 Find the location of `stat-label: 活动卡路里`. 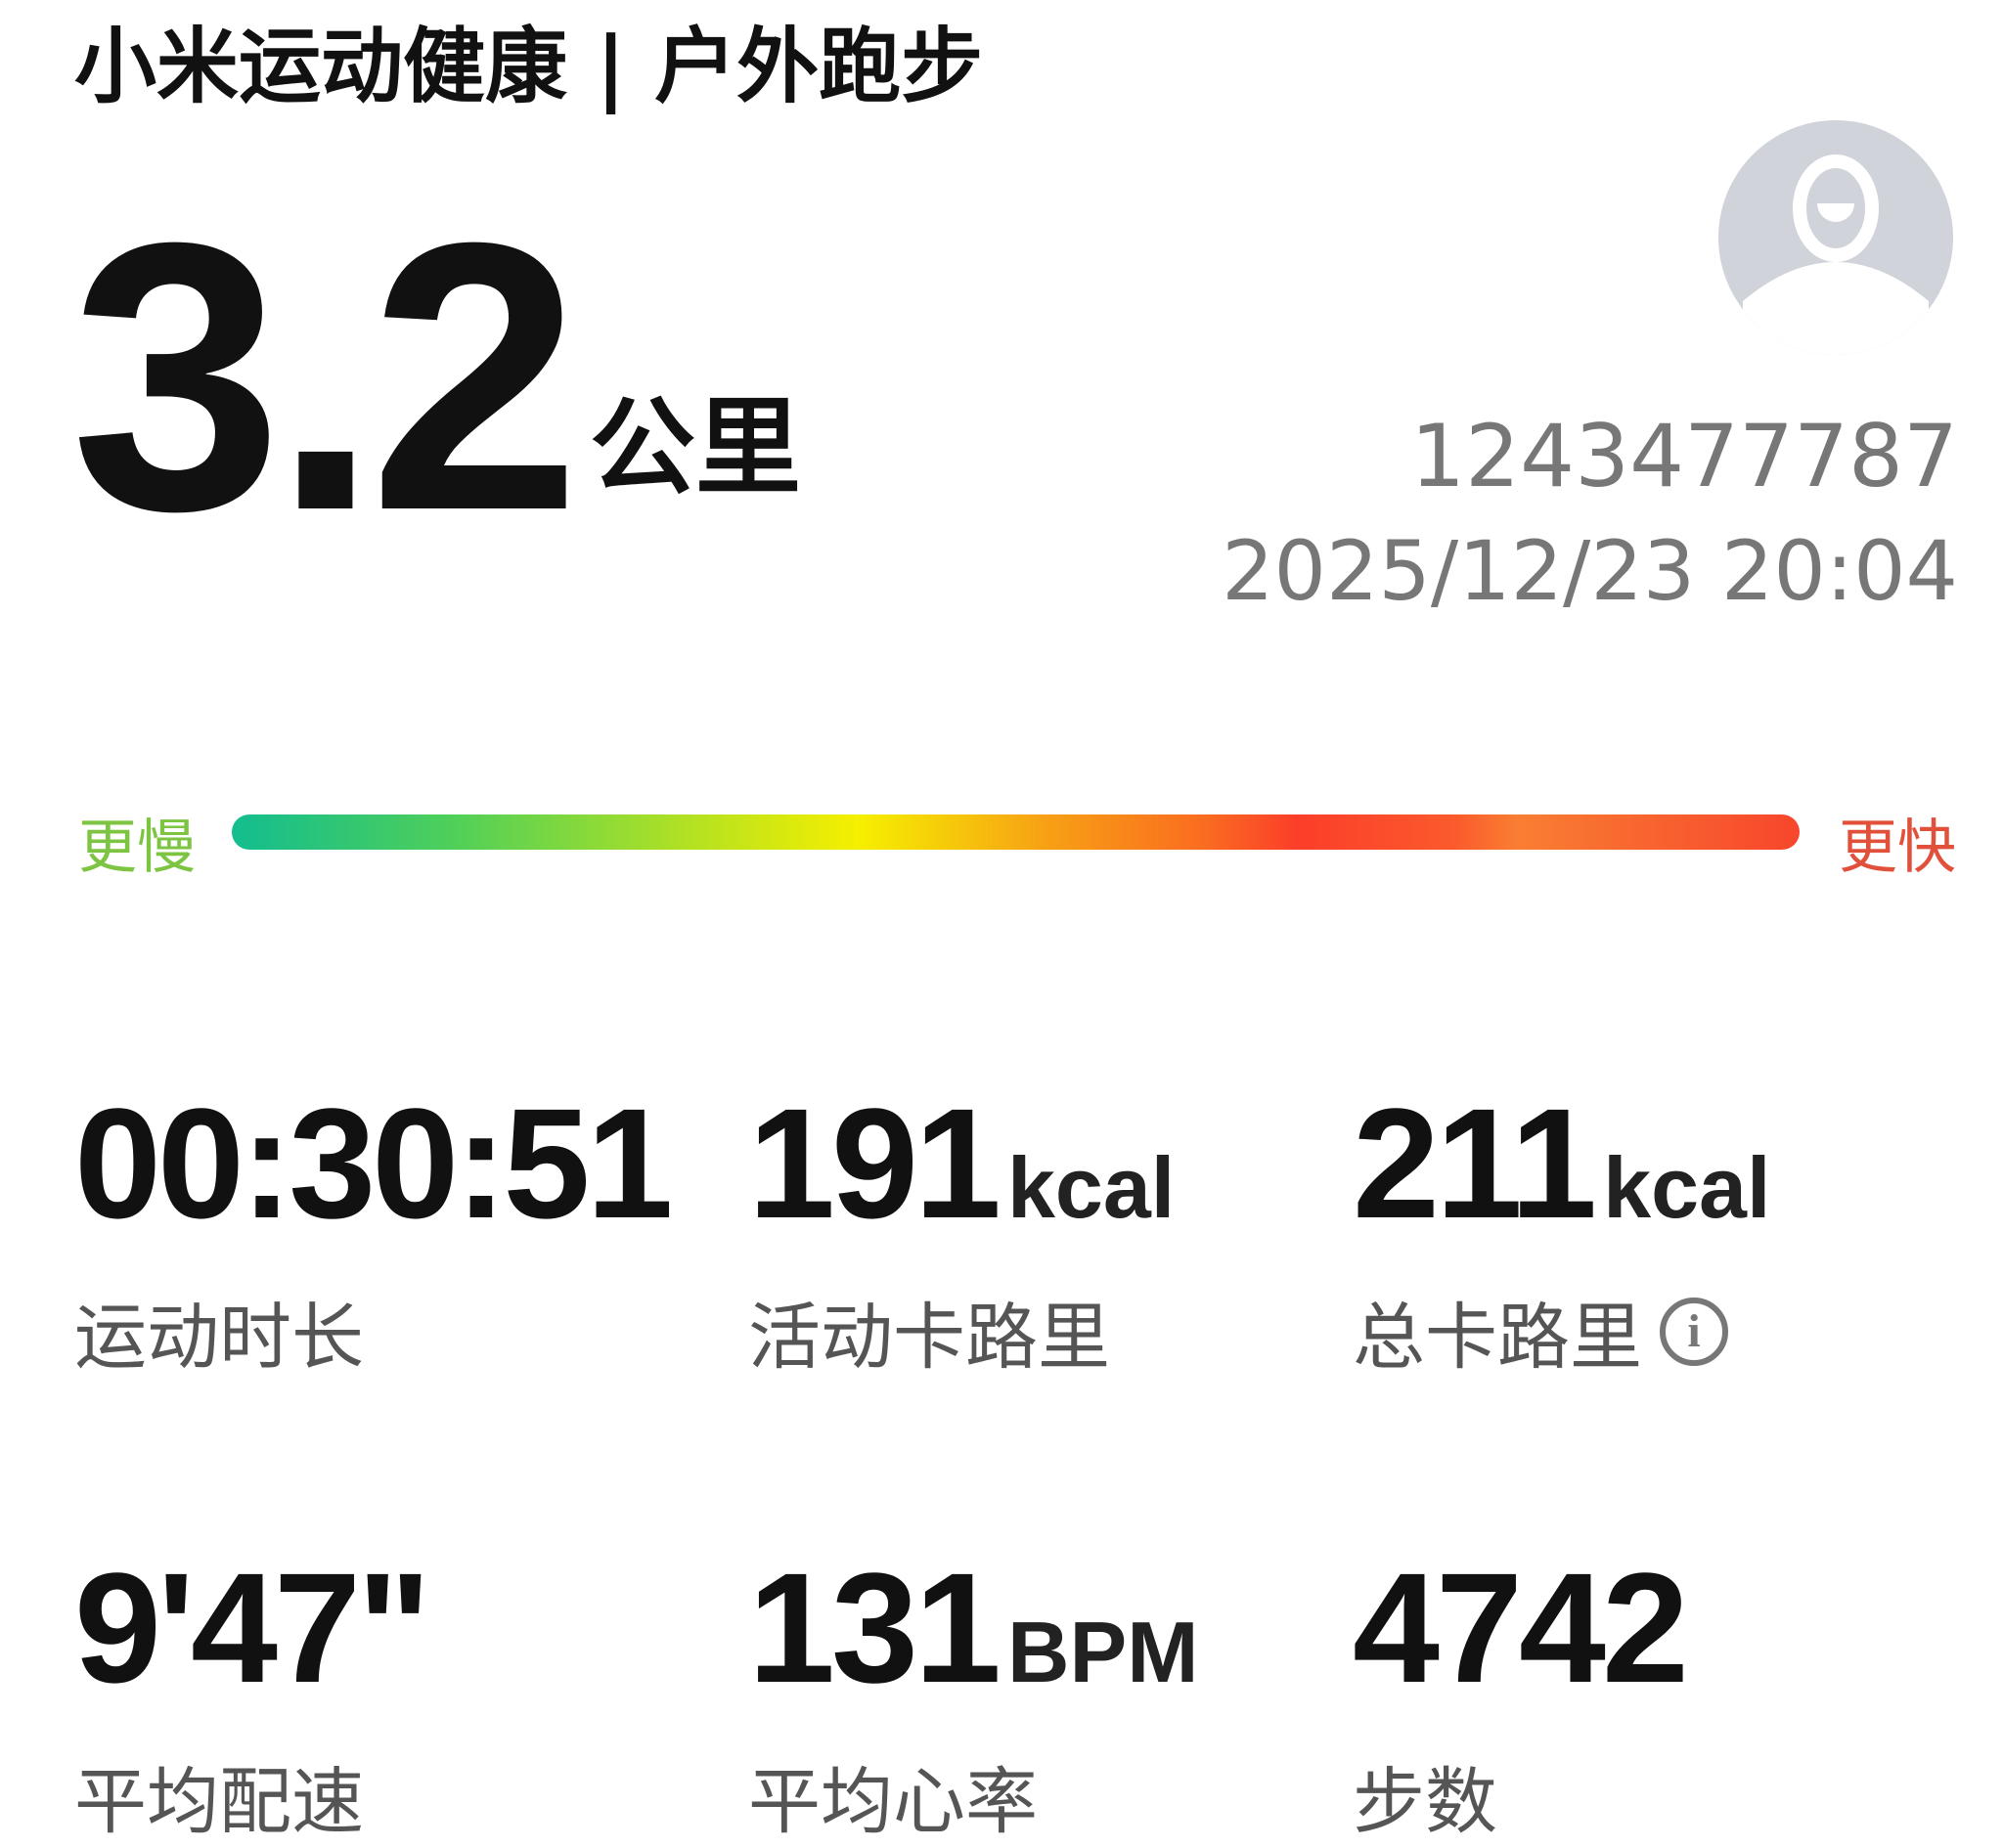

stat-label: 活动卡路里 is located at coordinates (929, 1338).